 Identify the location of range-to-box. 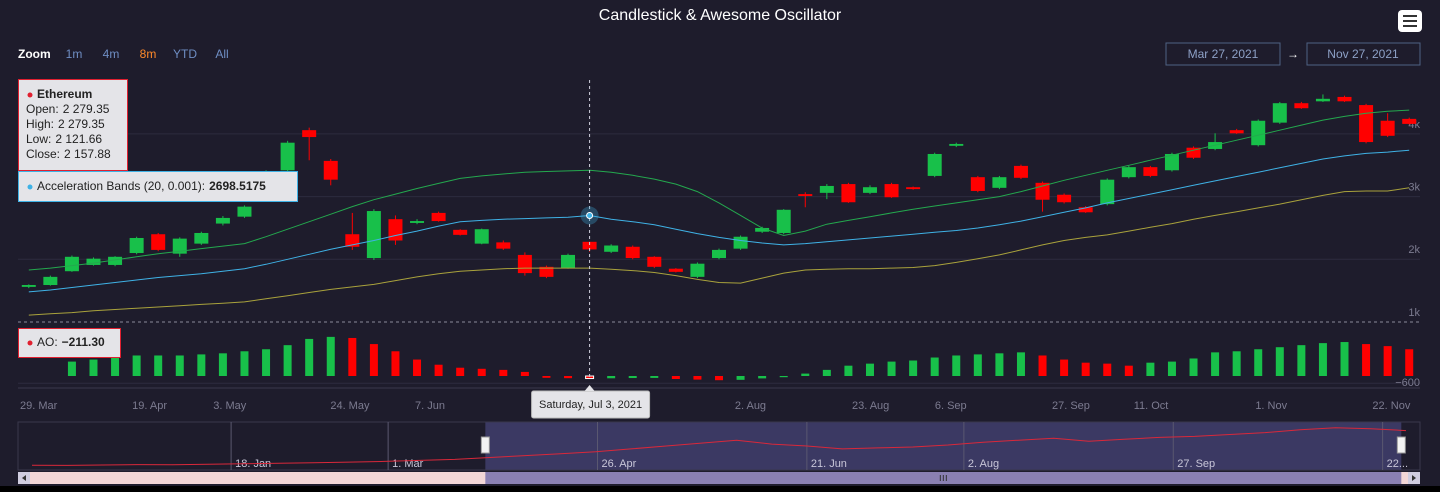
(1363, 54).